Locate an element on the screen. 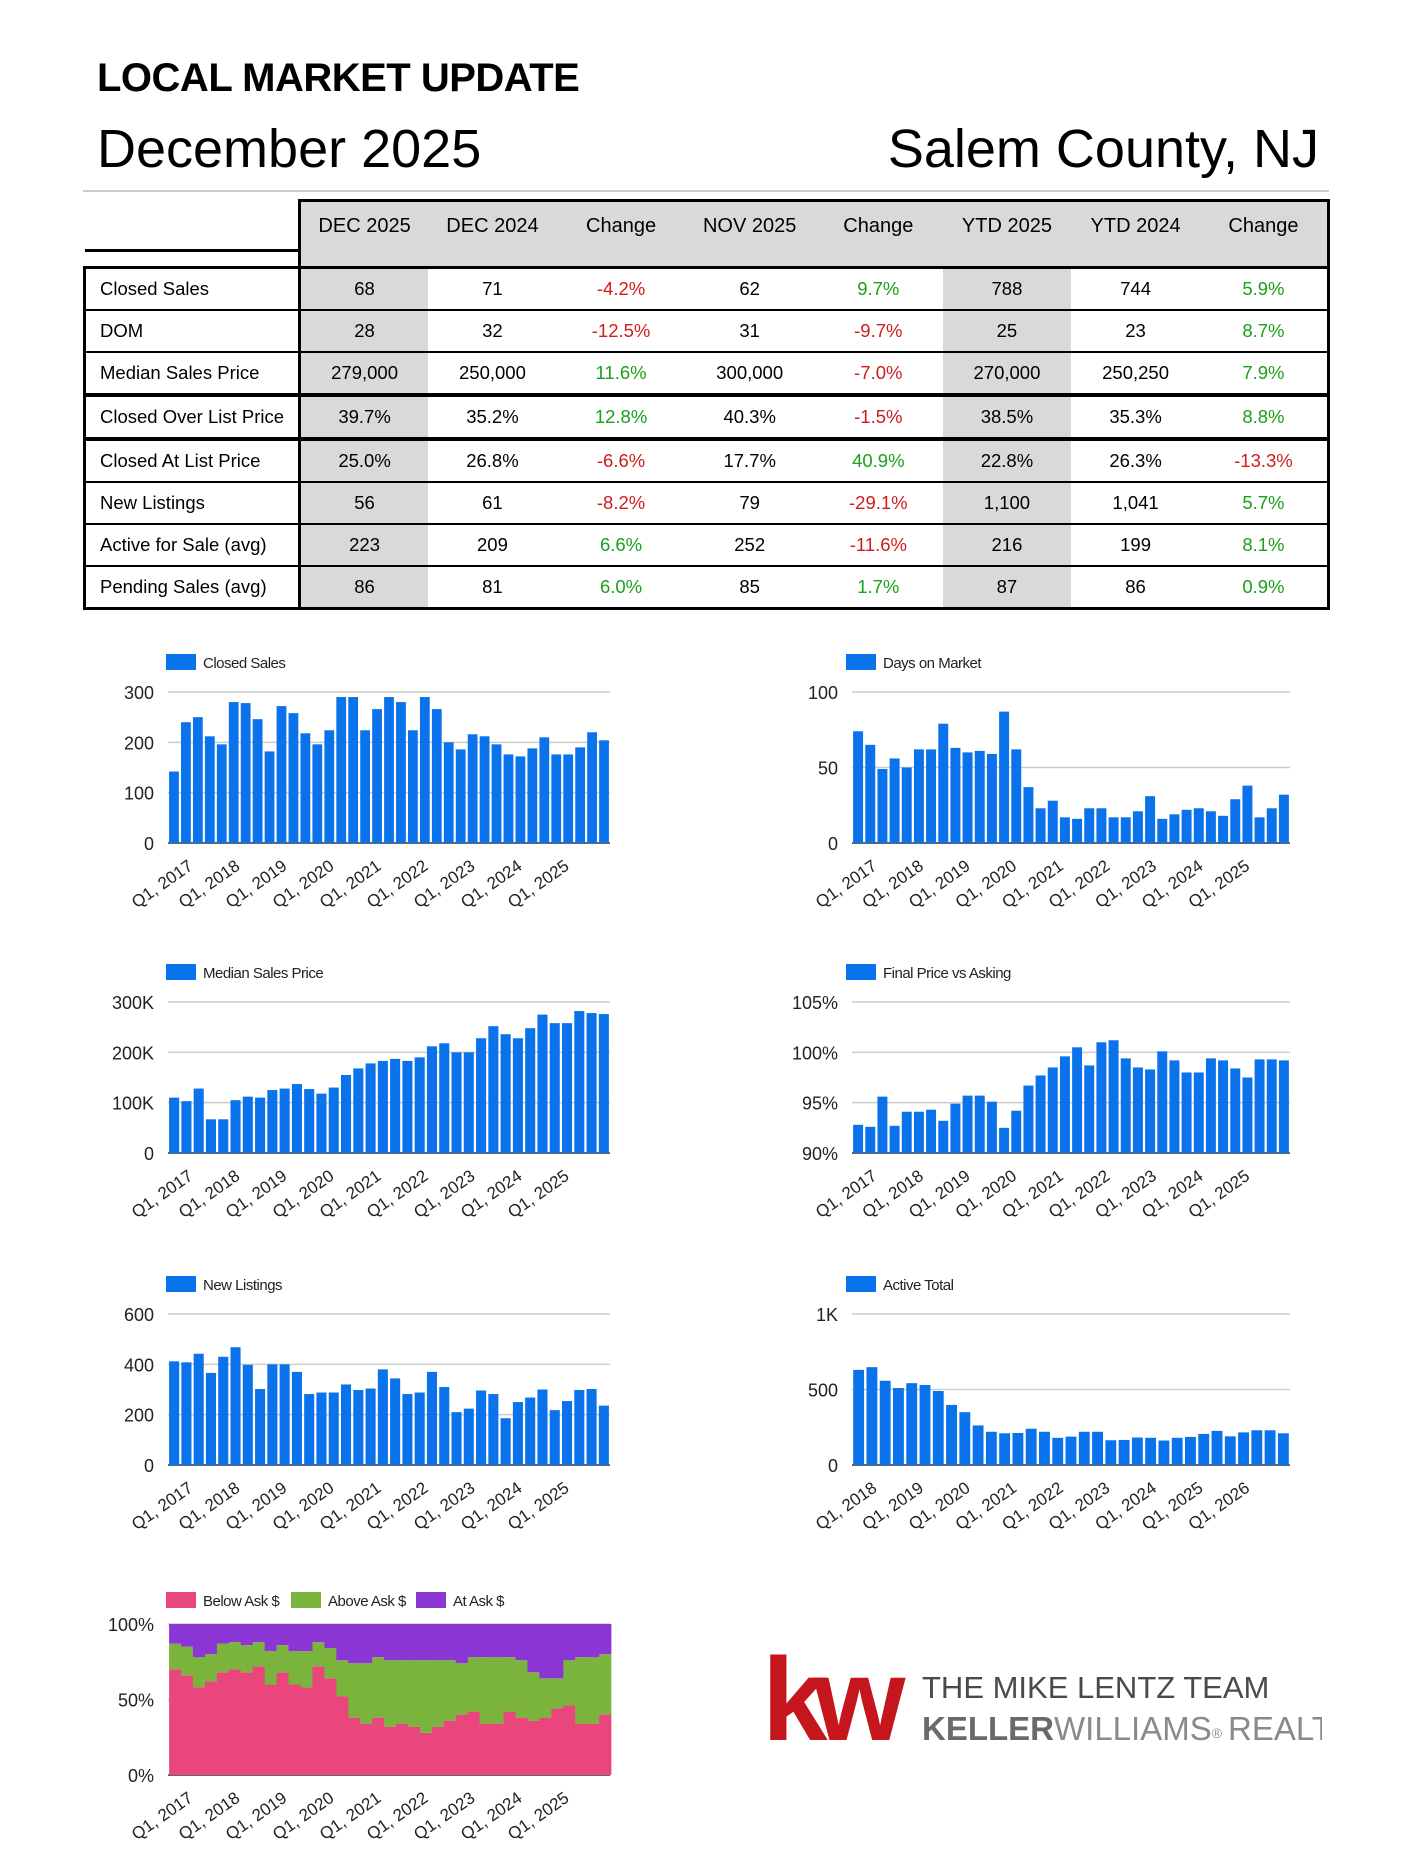 Image resolution: width=1406 pixels, height=1875 pixels. legend-label: Active Total is located at coordinates (918, 1285).